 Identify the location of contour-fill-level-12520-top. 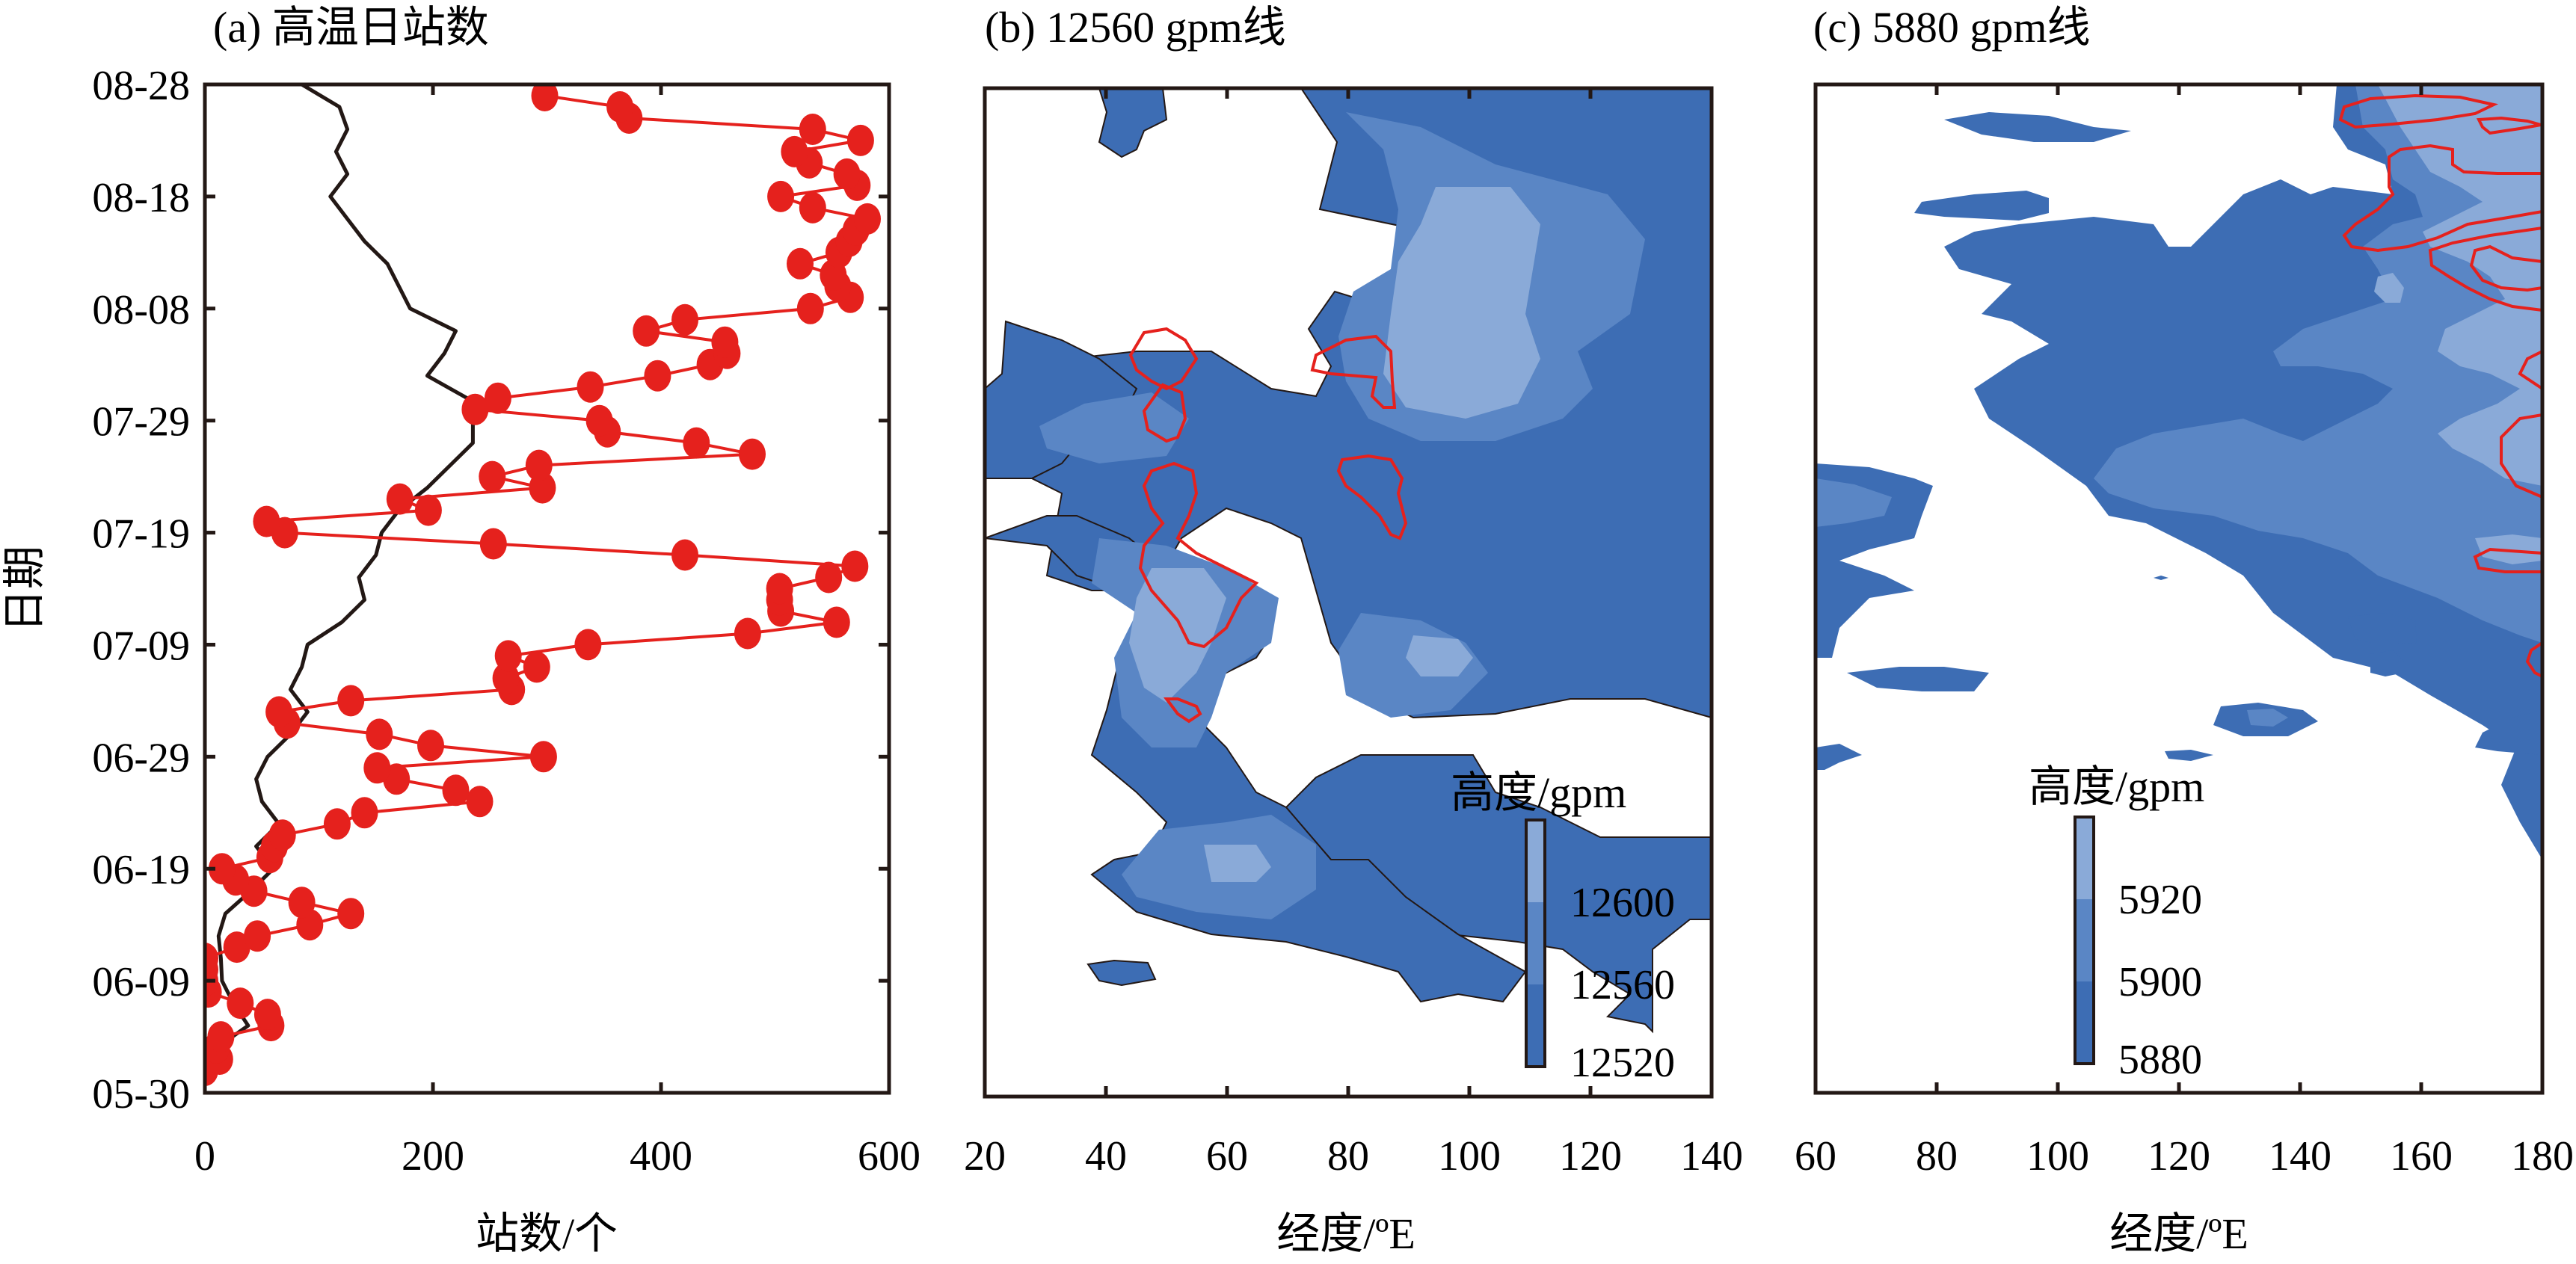
(1133, 123).